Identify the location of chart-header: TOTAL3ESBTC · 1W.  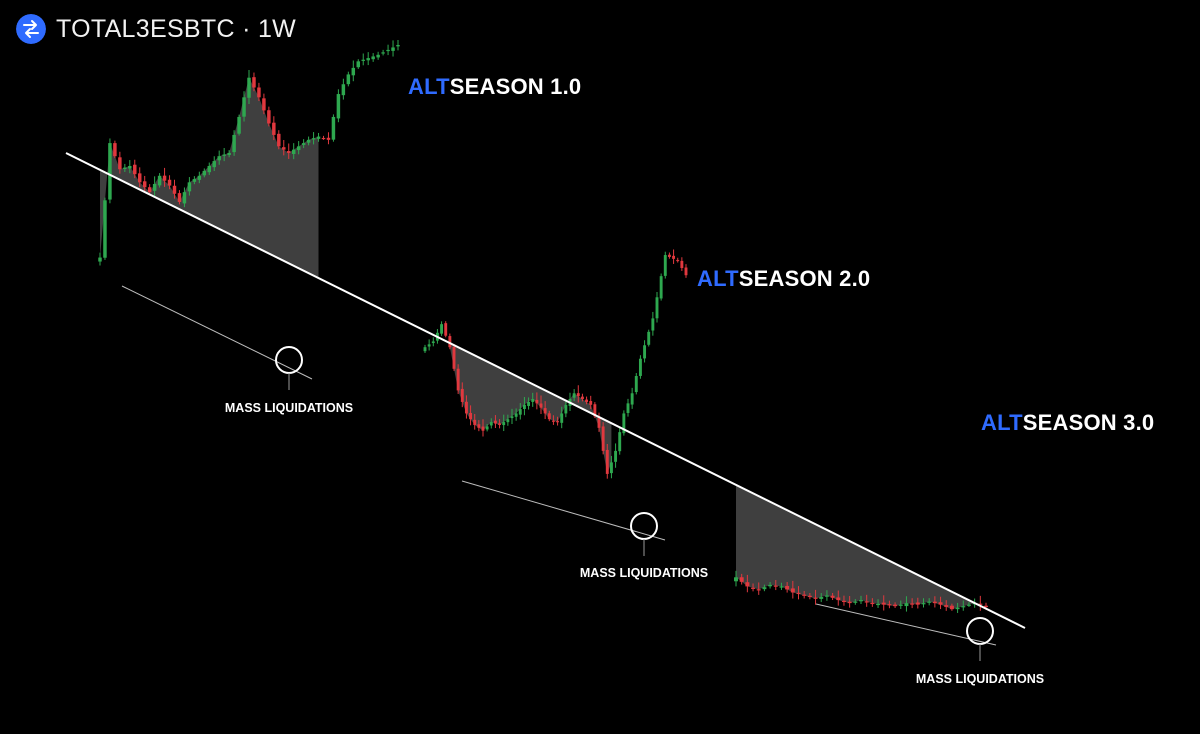
(156, 29).